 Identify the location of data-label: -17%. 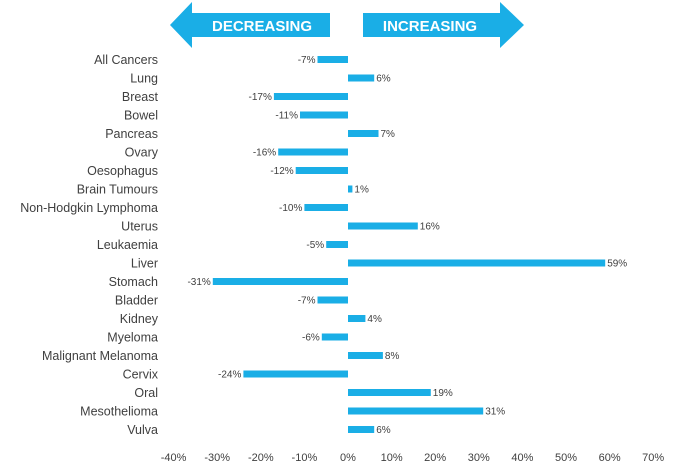
(260, 97).